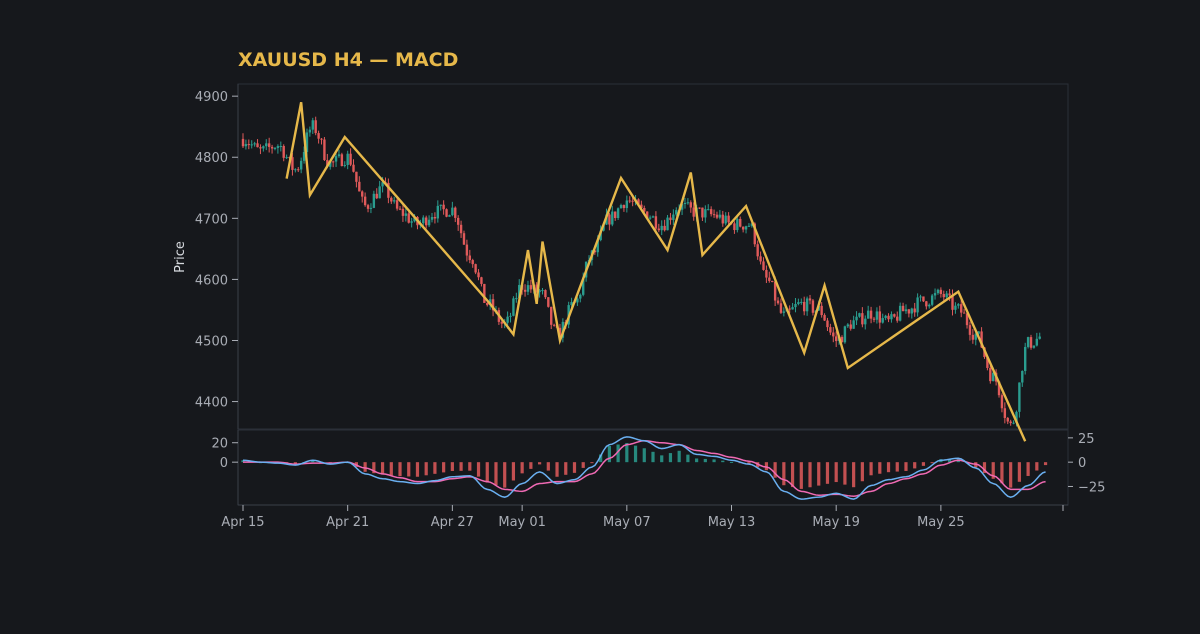  What do you see at coordinates (224, 463) in the screenshot?
I see `macd-left-tick-label: 0` at bounding box center [224, 463].